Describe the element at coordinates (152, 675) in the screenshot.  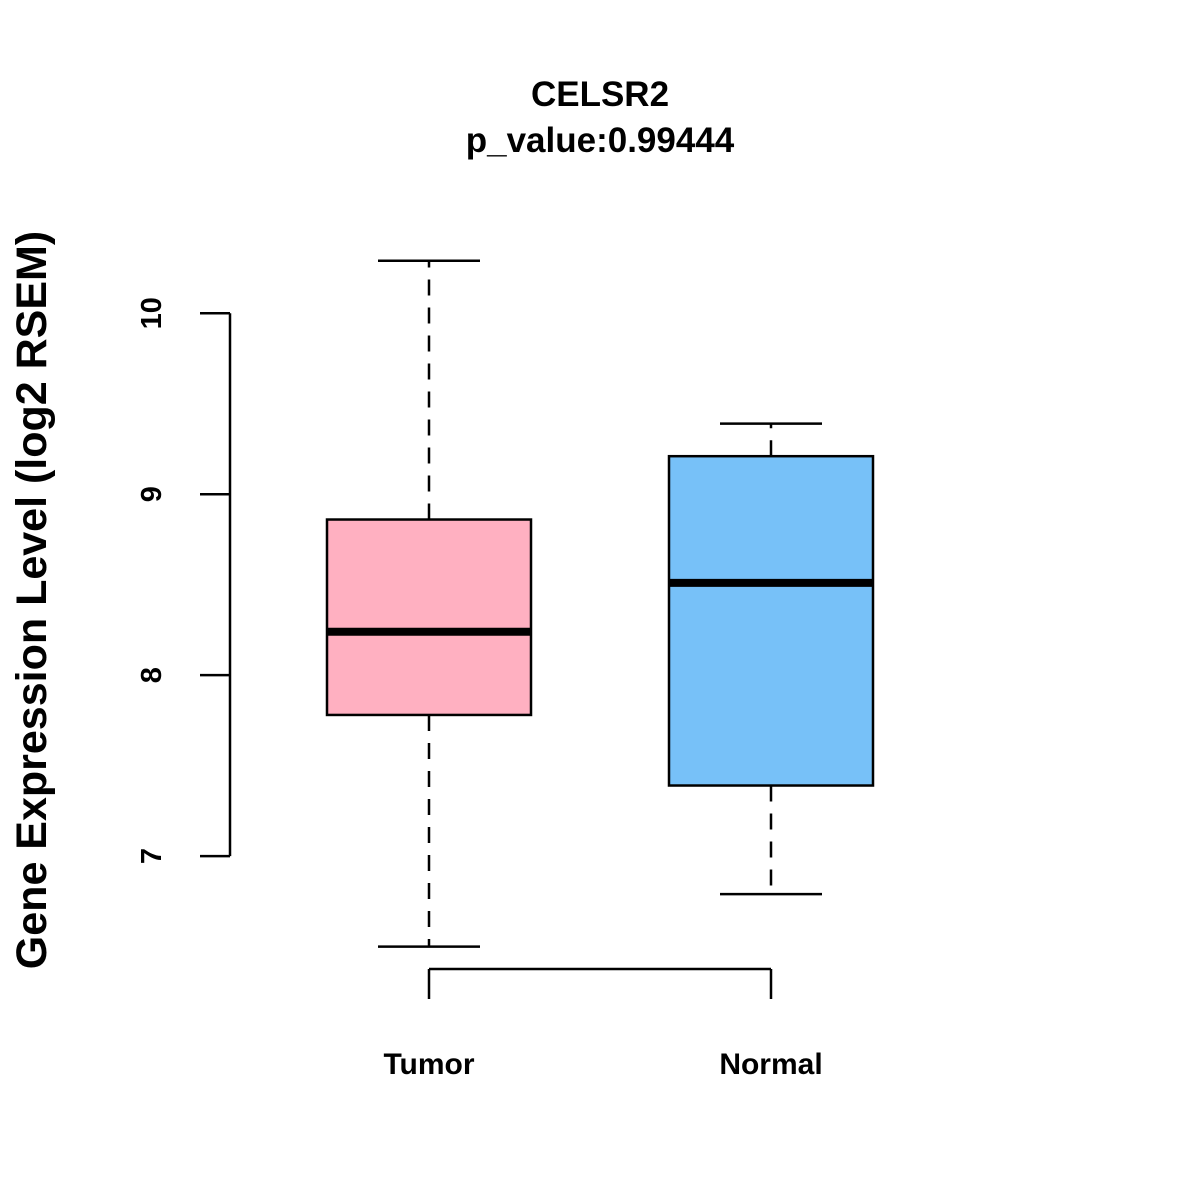
I see `y-tick-label: 8` at that location.